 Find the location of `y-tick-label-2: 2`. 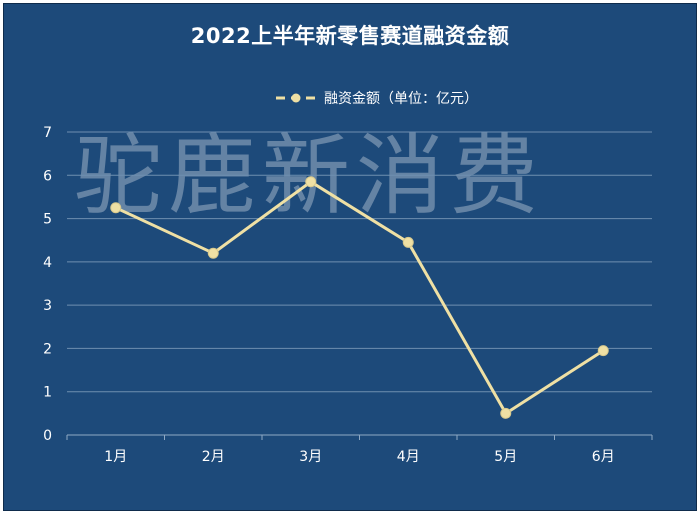

y-tick-label-2: 2 is located at coordinates (47, 349).